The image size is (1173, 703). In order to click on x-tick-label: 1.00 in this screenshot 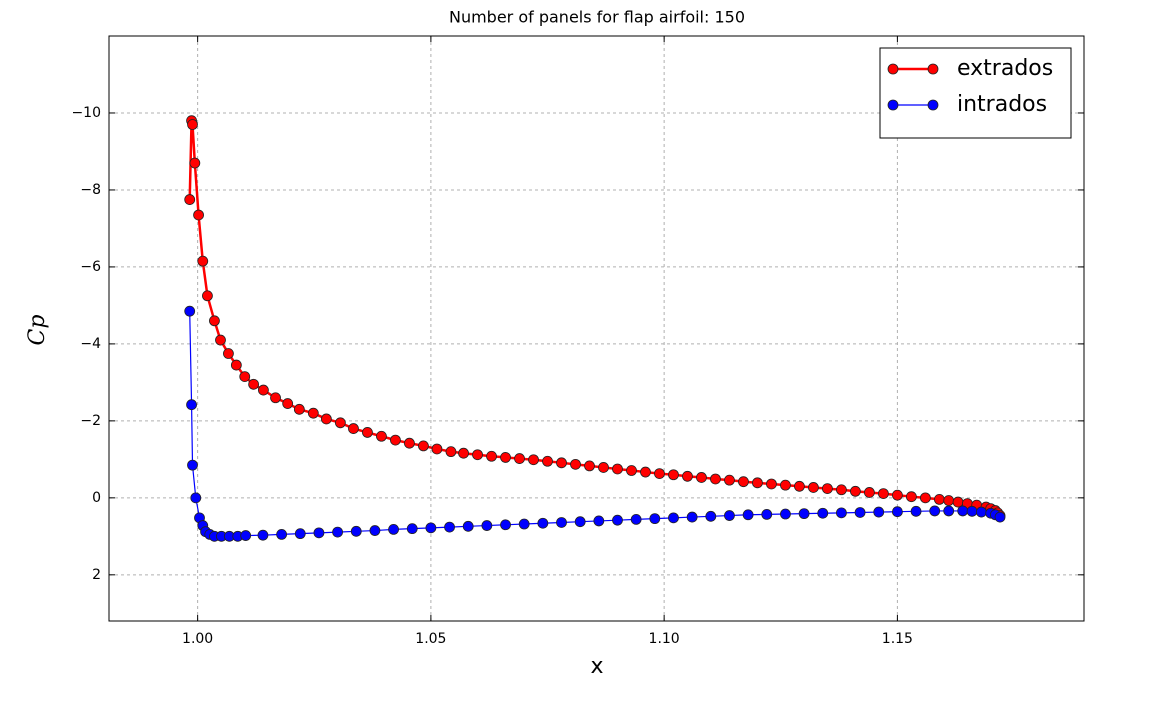, I will do `click(197, 639)`.